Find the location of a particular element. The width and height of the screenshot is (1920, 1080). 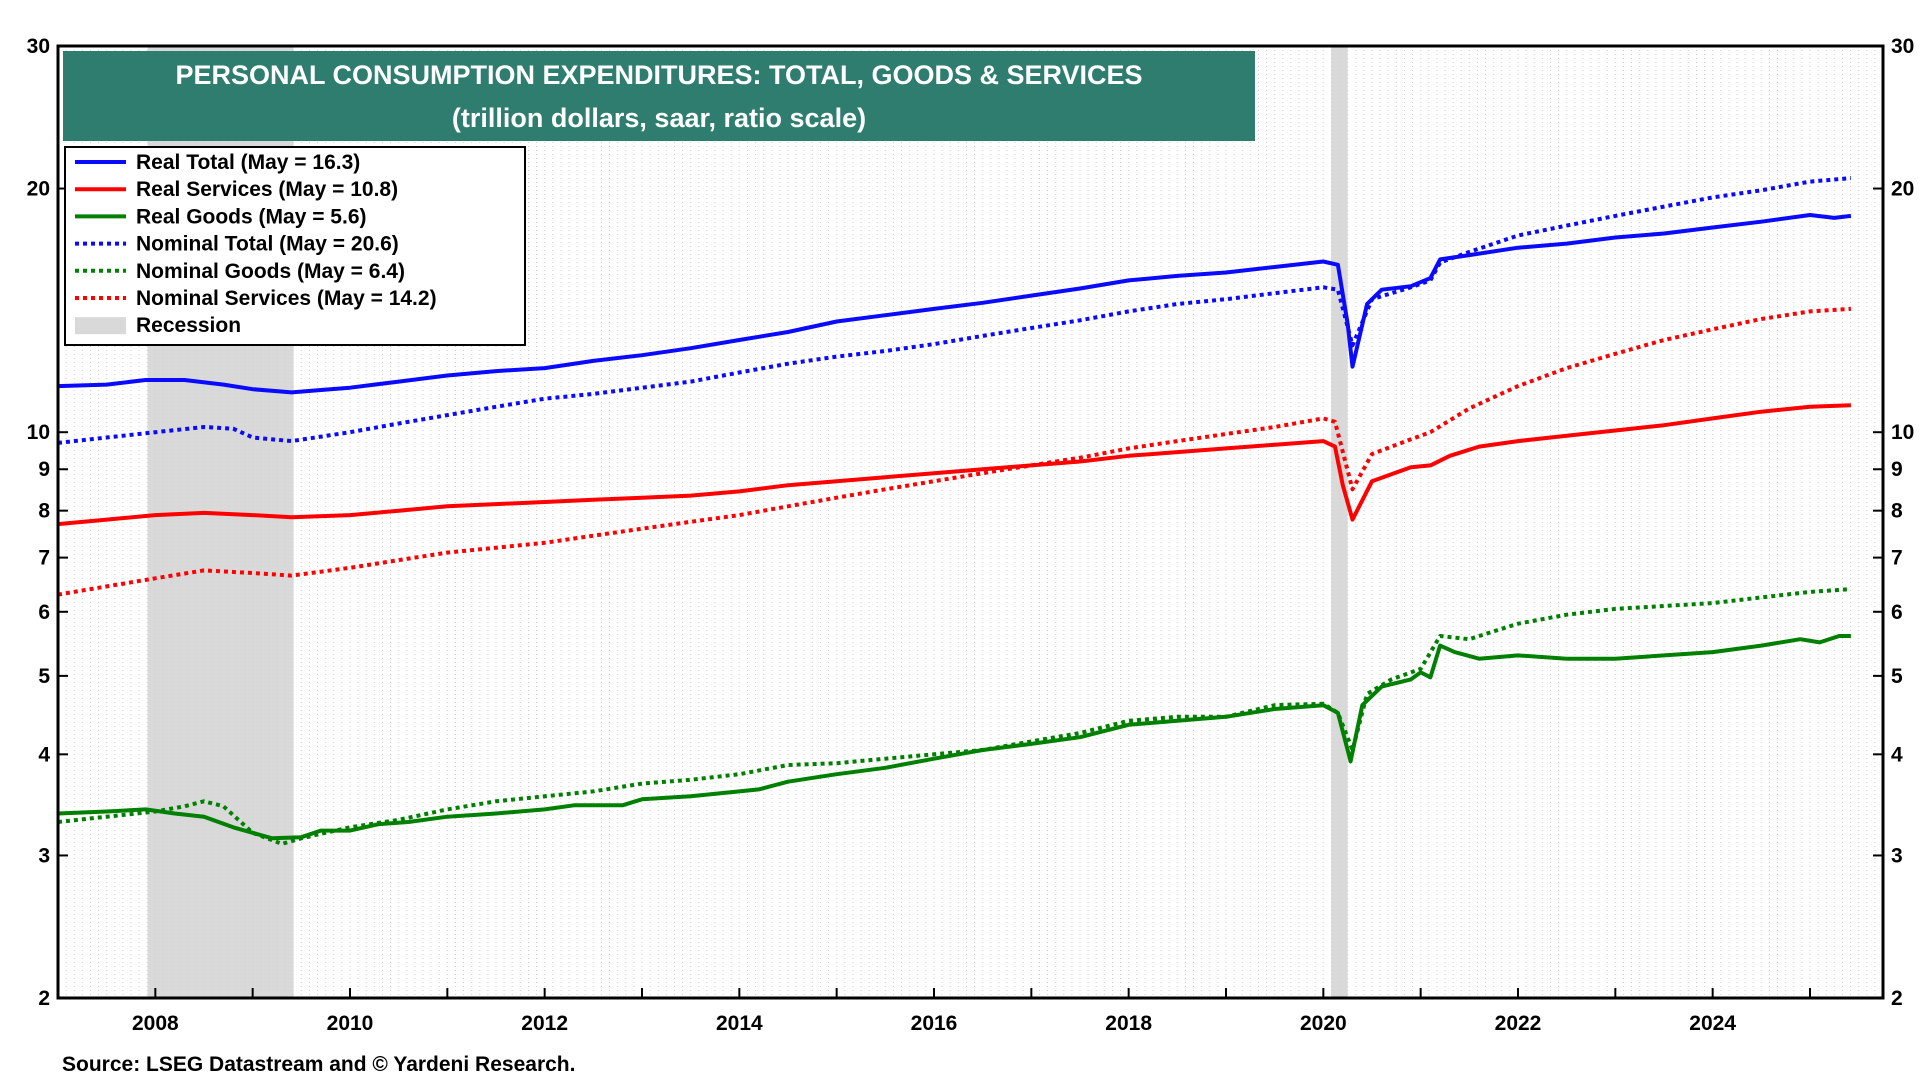

title-background is located at coordinates (659, 96).